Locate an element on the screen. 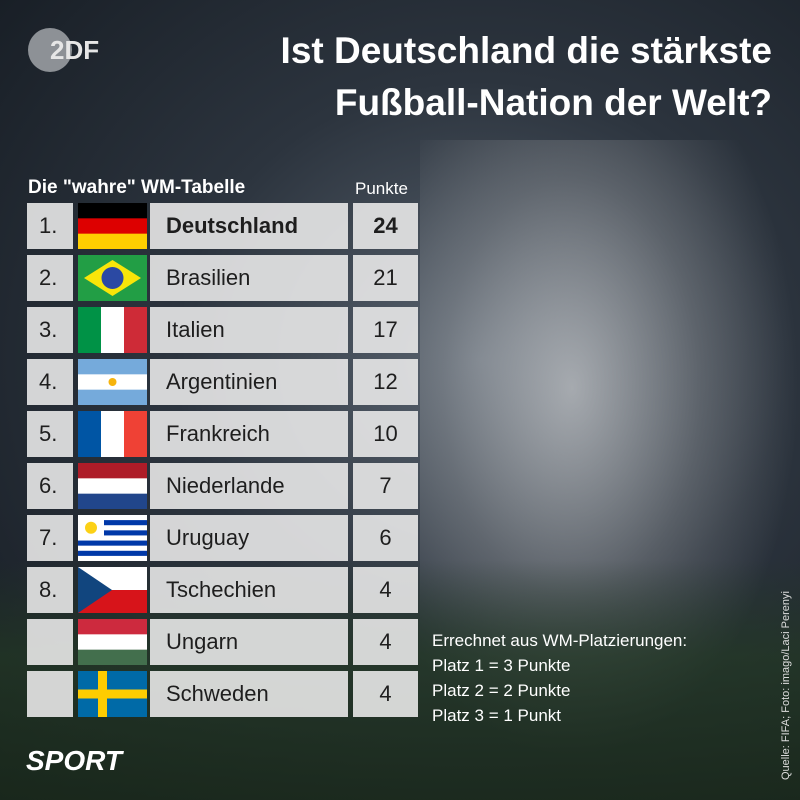 The height and width of the screenshot is (800, 800). rank: 1. is located at coordinates (48, 225).